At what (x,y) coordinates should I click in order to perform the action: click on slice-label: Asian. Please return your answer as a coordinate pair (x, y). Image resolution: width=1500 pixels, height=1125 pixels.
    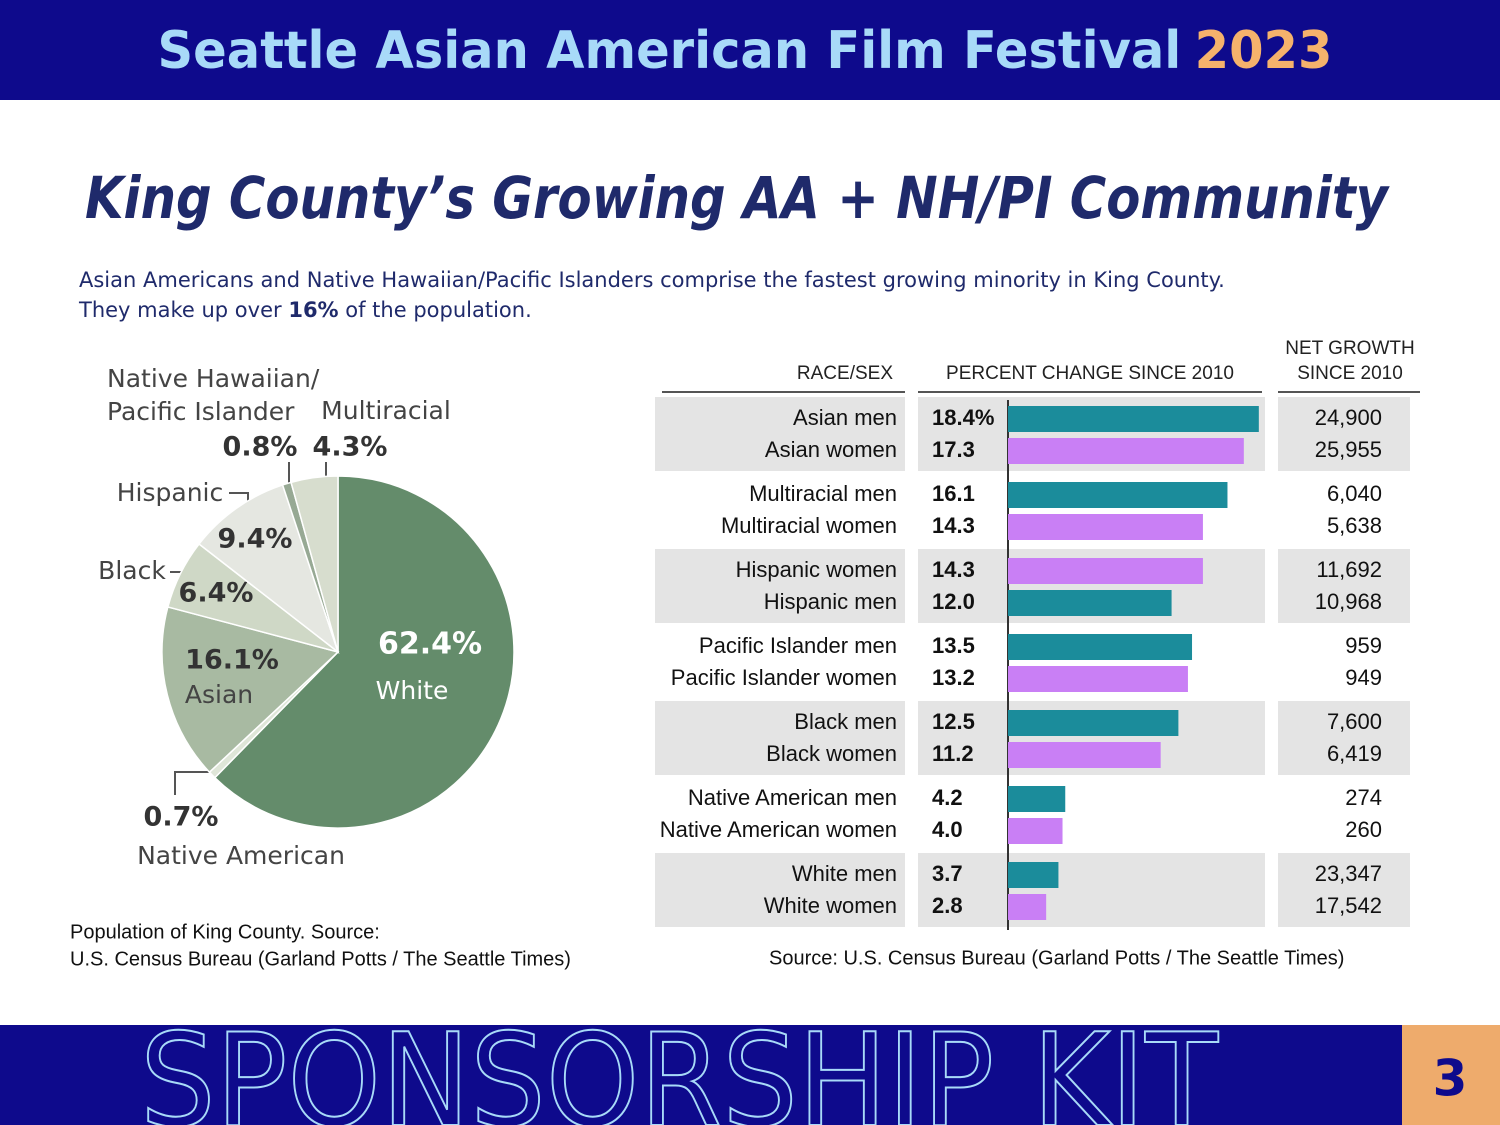
    Looking at the image, I should click on (219, 694).